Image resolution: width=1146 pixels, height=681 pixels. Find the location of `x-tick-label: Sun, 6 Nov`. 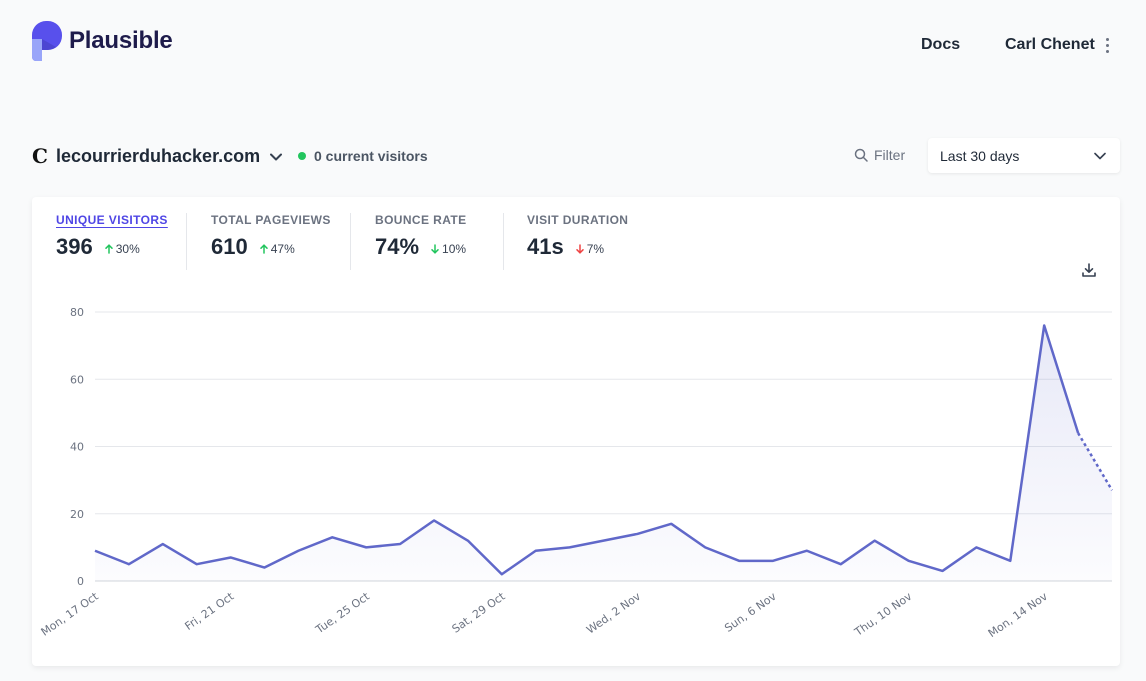

x-tick-label: Sun, 6 Nov is located at coordinates (750, 612).